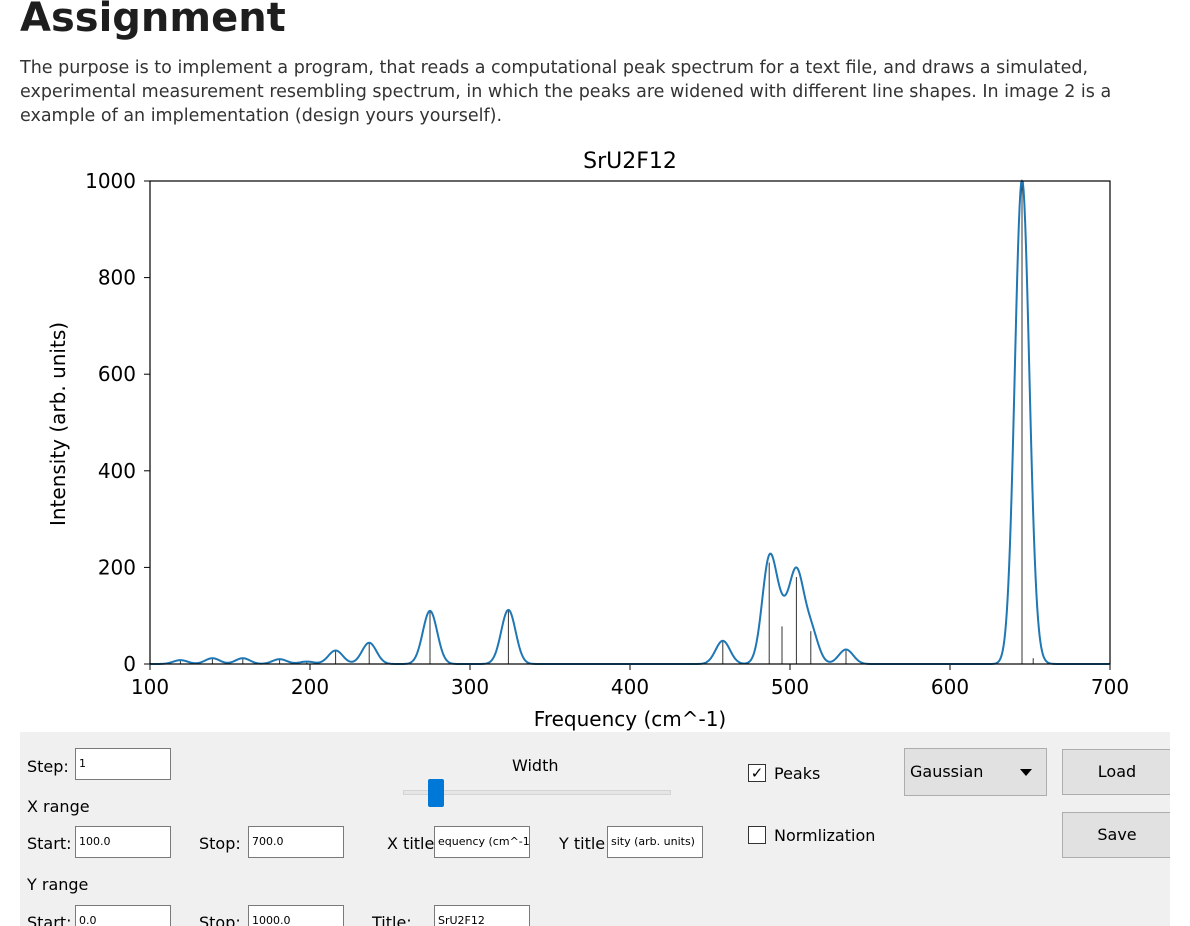  Describe the element at coordinates (436, 793) in the screenshot. I see `width-slider-handle` at that location.